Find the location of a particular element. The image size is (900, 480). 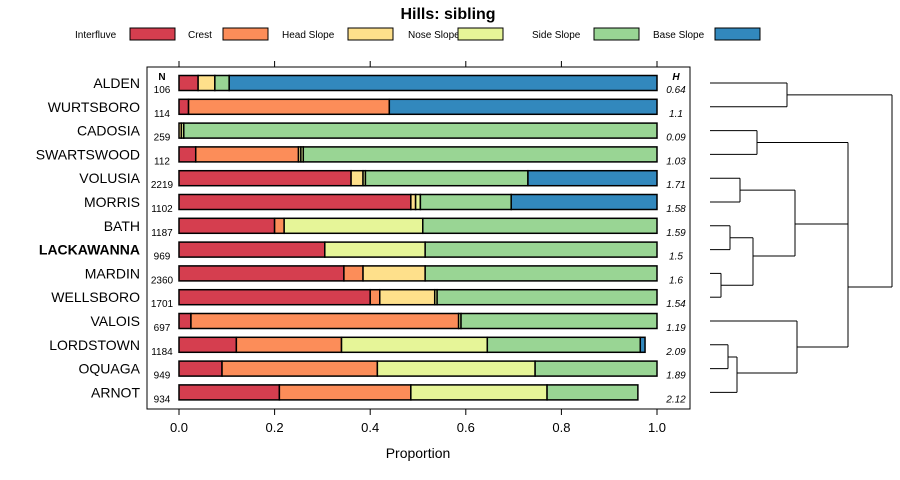

row-label-lordstown: LORDSTOWN is located at coordinates (94, 345).